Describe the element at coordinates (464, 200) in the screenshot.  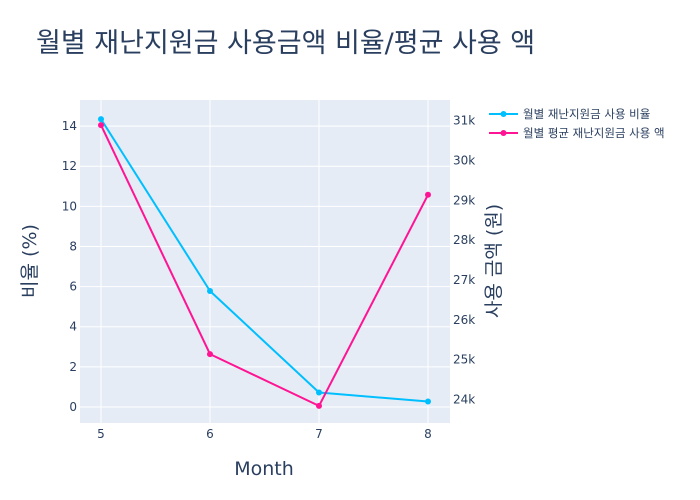
I see `y2-tick-label: 29k` at that location.